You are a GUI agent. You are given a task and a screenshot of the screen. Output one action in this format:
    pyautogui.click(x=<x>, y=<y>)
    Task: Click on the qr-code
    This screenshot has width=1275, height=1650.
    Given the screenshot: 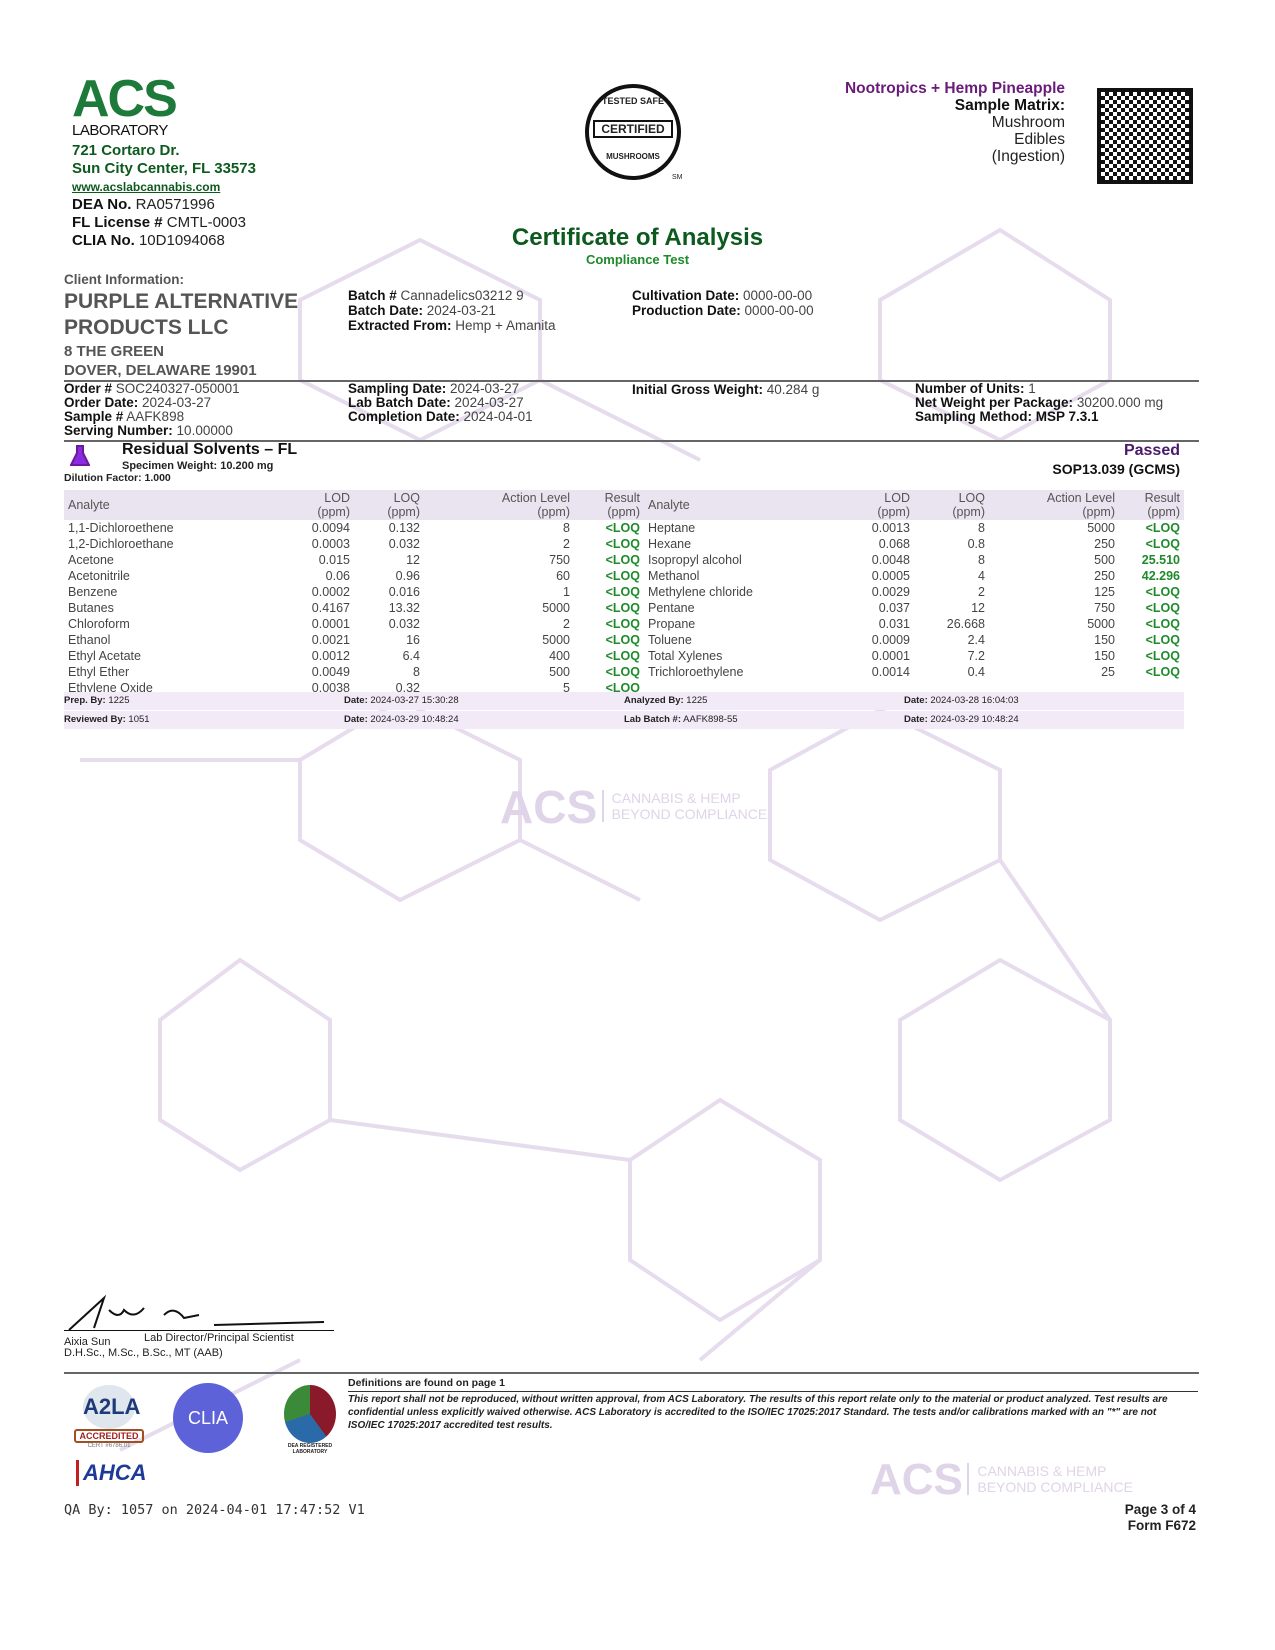 What is the action you would take?
    pyautogui.click(x=1145, y=136)
    